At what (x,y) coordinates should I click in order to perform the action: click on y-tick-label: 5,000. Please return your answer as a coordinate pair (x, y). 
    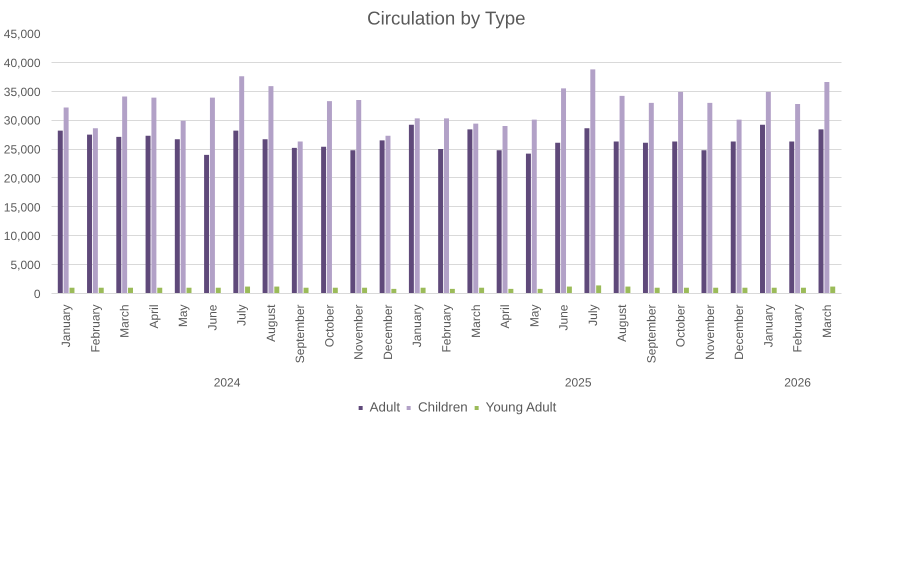
    Looking at the image, I should click on (25, 265).